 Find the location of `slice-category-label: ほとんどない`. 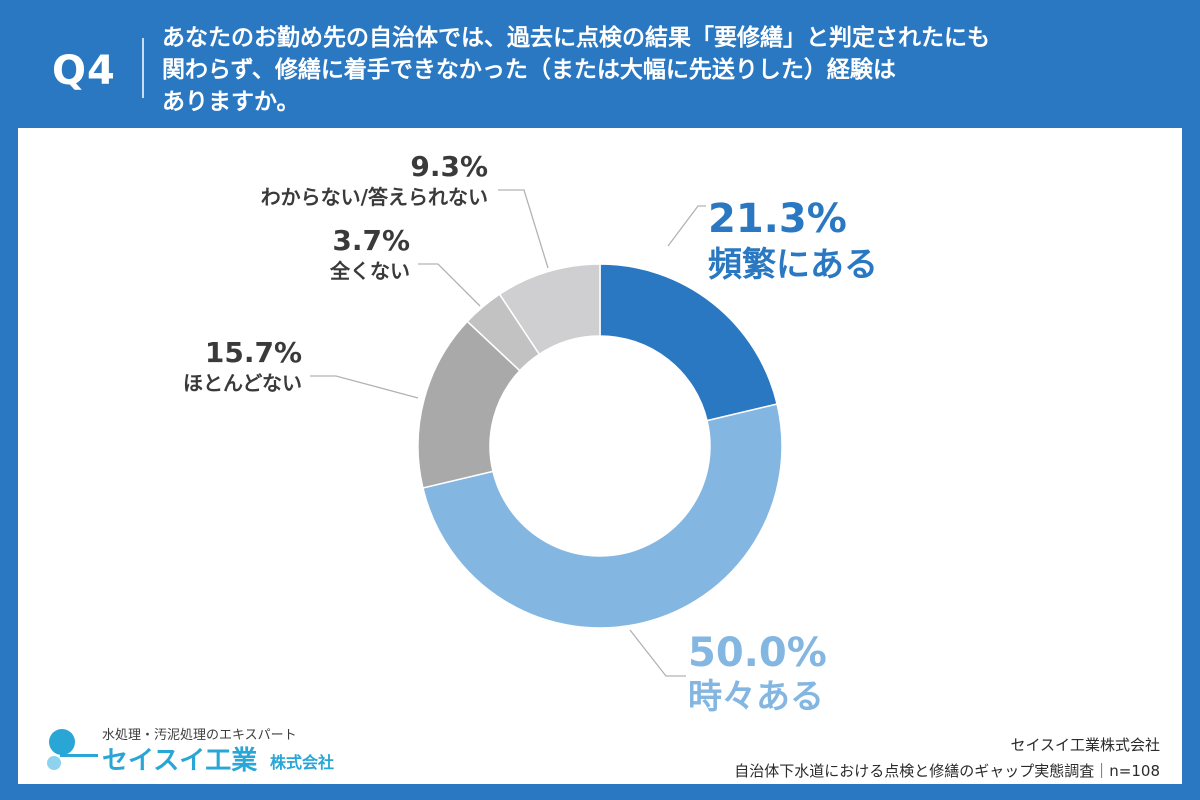

slice-category-label: ほとんどない is located at coordinates (242, 383).